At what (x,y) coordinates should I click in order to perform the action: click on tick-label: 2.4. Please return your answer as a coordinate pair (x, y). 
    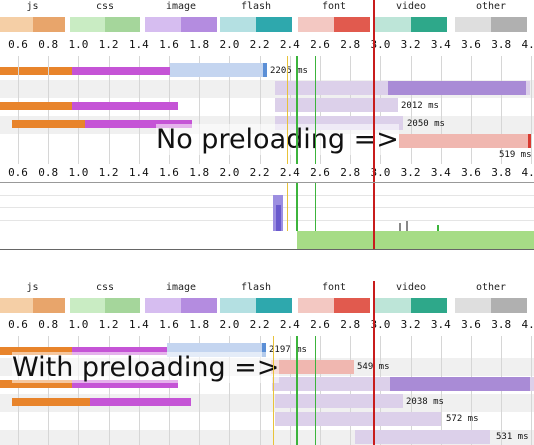
    Looking at the image, I should click on (289, 324).